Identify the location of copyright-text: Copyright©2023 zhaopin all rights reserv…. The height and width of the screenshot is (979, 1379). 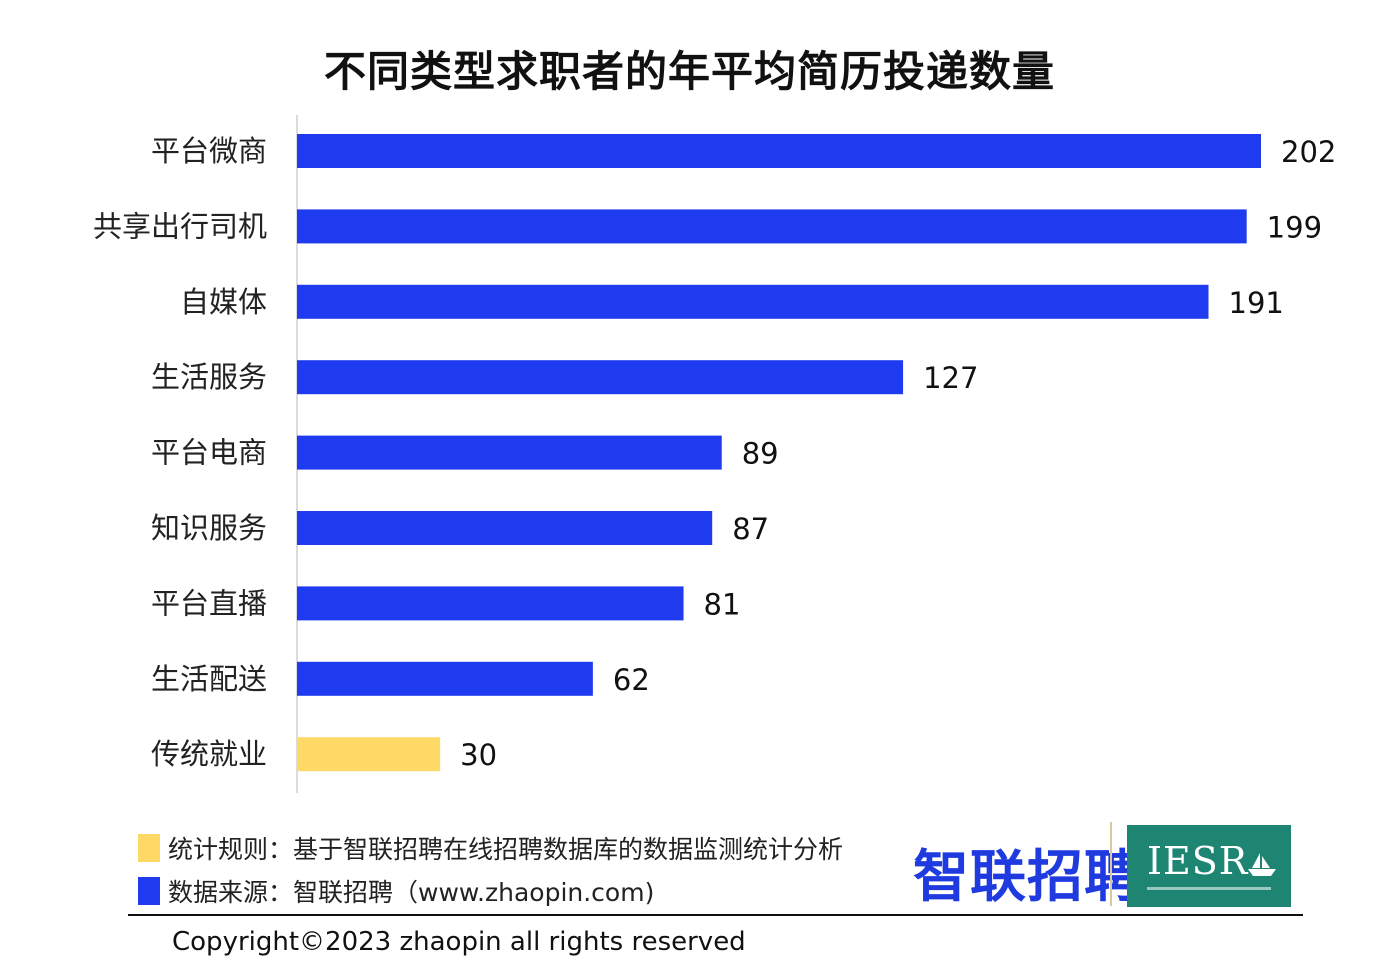
(459, 942).